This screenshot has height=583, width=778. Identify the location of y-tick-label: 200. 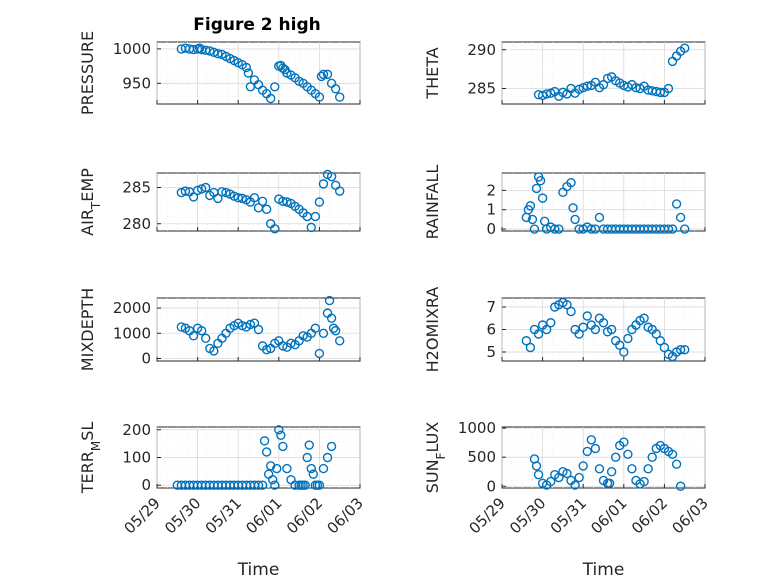
(136, 430).